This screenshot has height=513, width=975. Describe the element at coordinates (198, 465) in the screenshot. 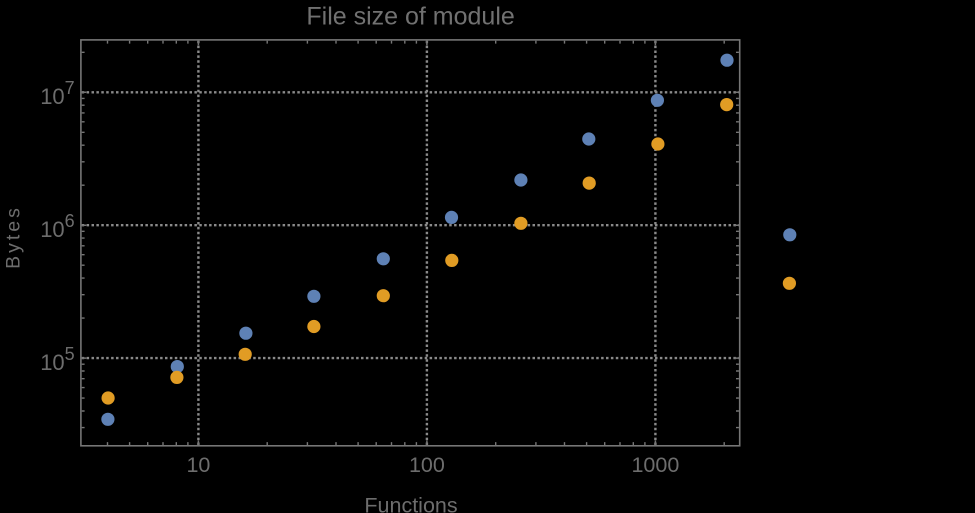

I see `svg-text: 10` at that location.